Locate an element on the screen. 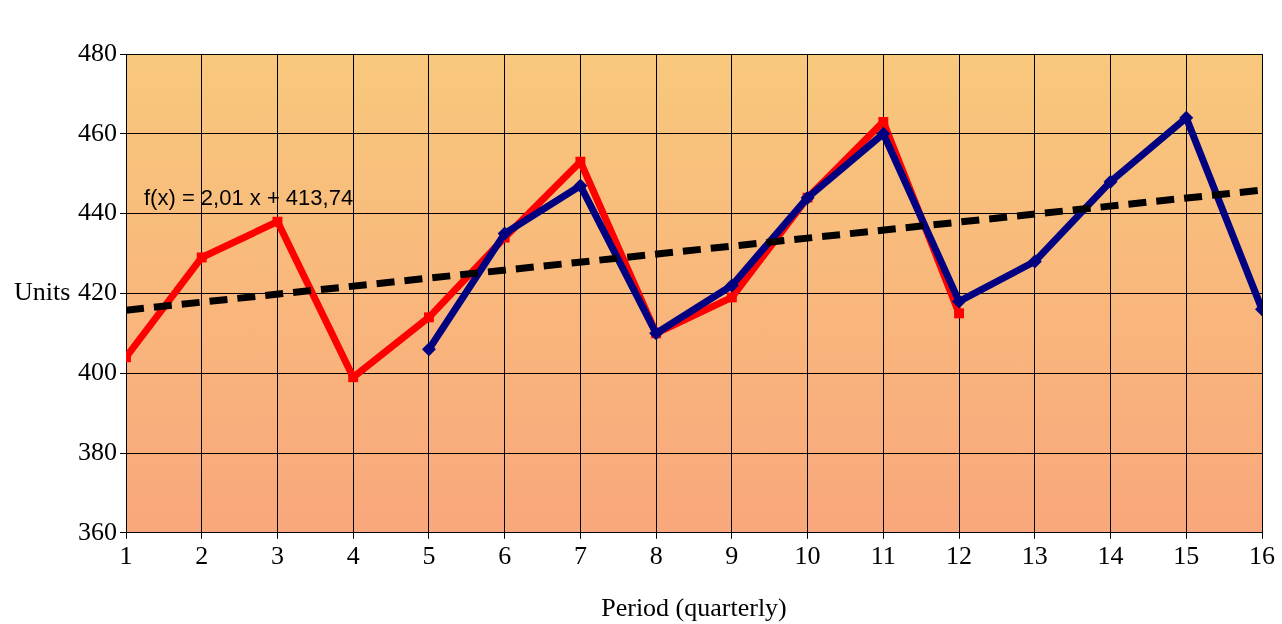 The height and width of the screenshot is (624, 1282). x-tick-label: 8 is located at coordinates (656, 556).